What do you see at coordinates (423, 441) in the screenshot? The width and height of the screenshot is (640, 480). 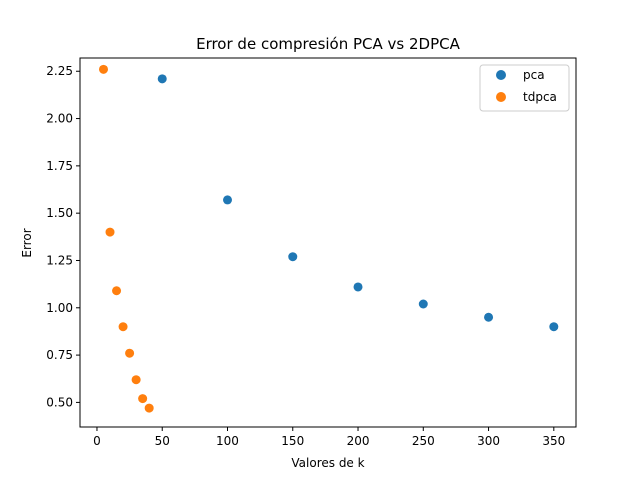 I see `x-tick-label: 250` at bounding box center [423, 441].